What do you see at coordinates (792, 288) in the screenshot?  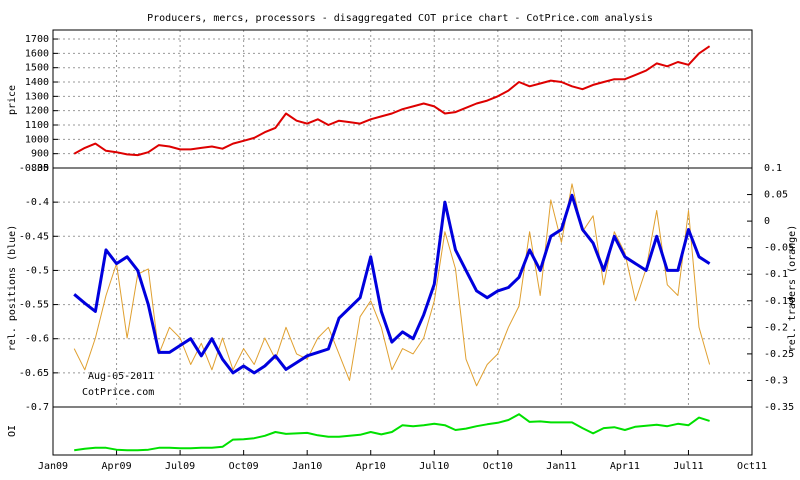 I see `y2-axis-label: rel. traders (orange)` at bounding box center [792, 288].